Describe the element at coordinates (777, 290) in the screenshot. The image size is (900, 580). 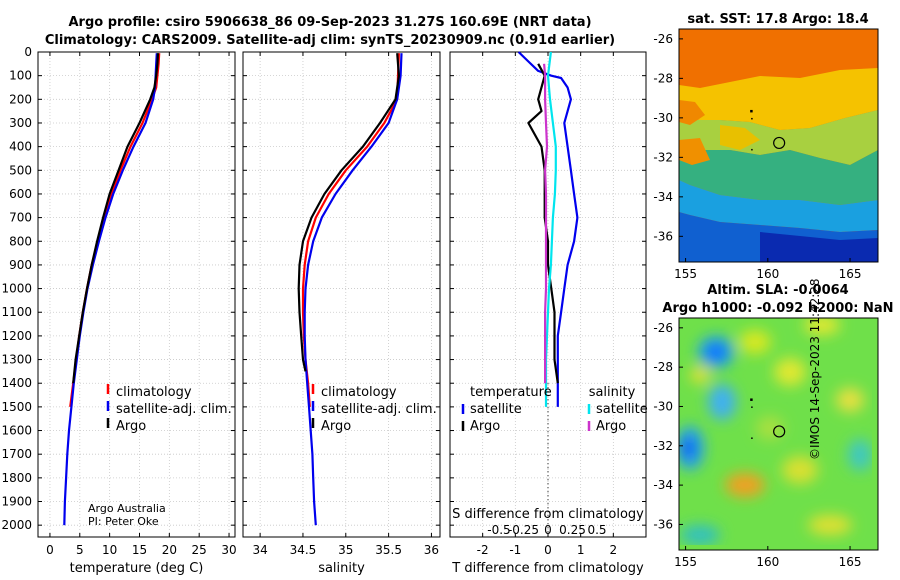
I see `map-title: Altim. SLA: -0.0064` at that location.